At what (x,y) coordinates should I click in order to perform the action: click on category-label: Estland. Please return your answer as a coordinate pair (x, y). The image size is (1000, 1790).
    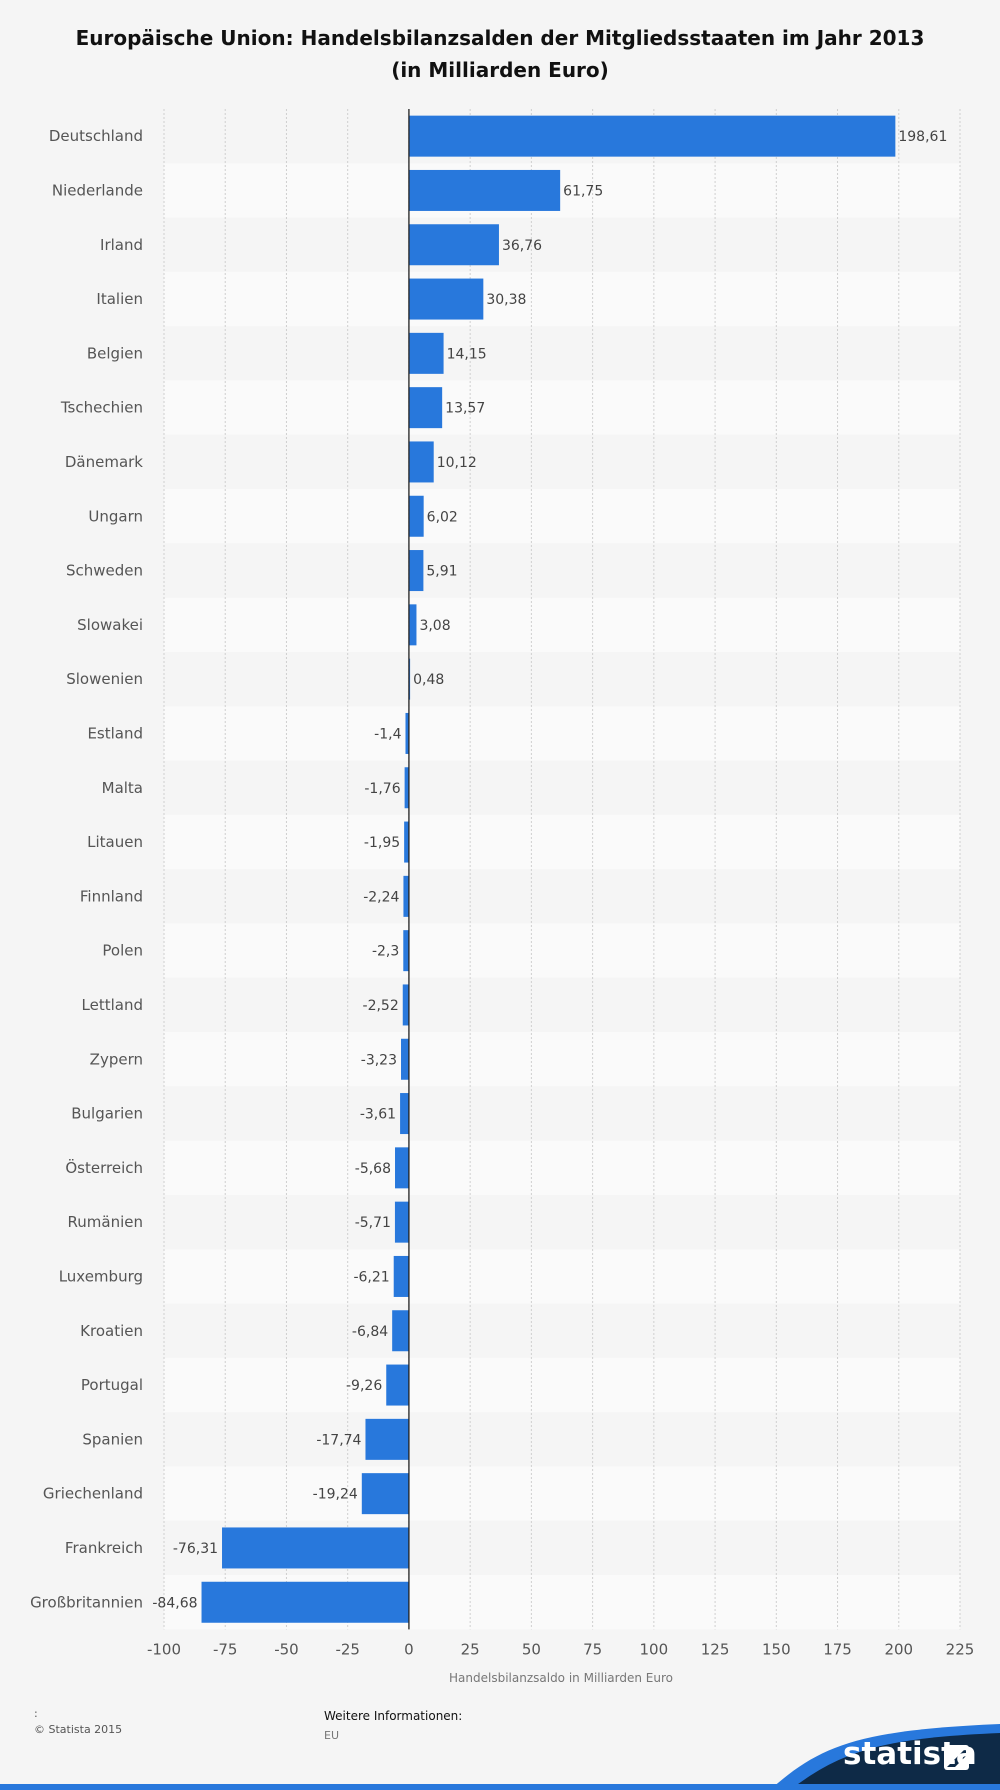
    Looking at the image, I should click on (115, 733).